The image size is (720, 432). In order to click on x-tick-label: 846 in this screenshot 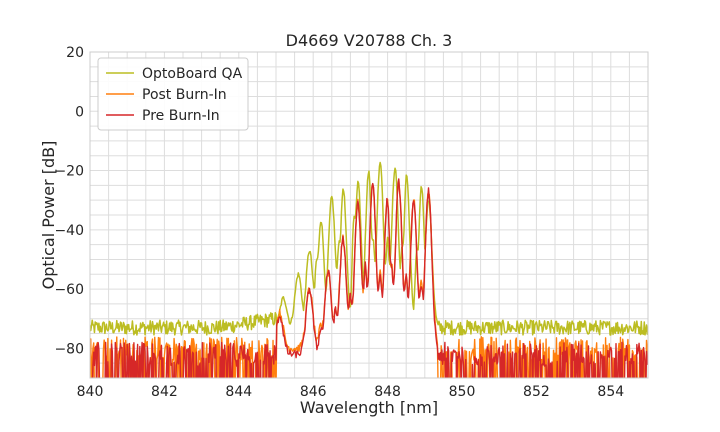, I will do `click(313, 392)`.